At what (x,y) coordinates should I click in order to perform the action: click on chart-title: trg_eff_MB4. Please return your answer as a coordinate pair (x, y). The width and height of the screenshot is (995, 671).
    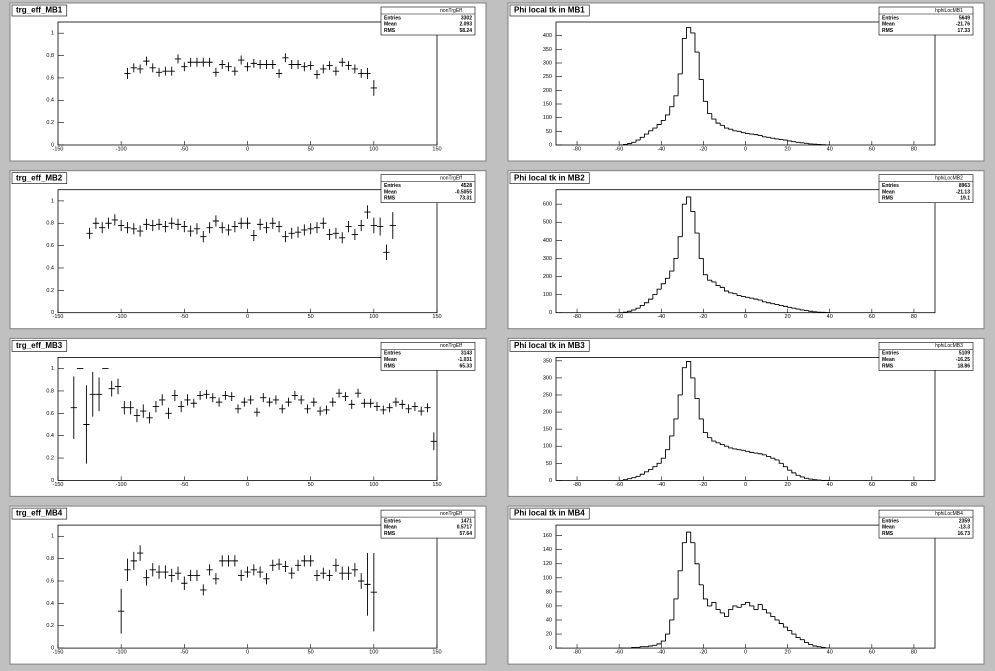
    Looking at the image, I should click on (39, 513).